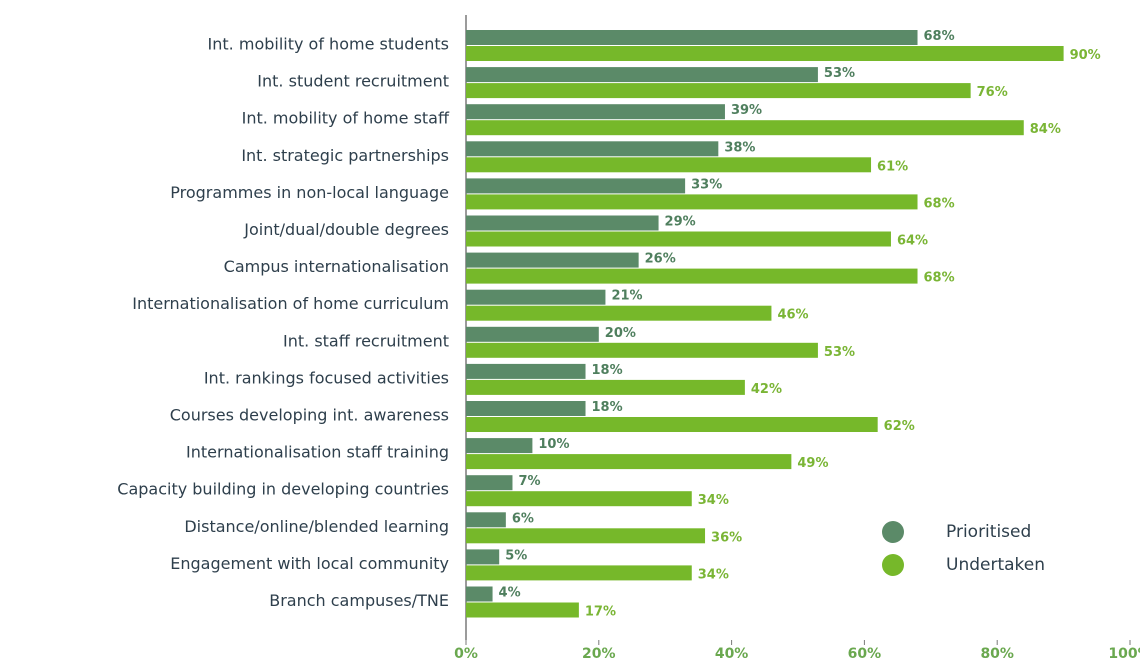 This screenshot has width=1140, height=661. What do you see at coordinates (353, 81) in the screenshot?
I see `category-label: Int. student recruitment` at bounding box center [353, 81].